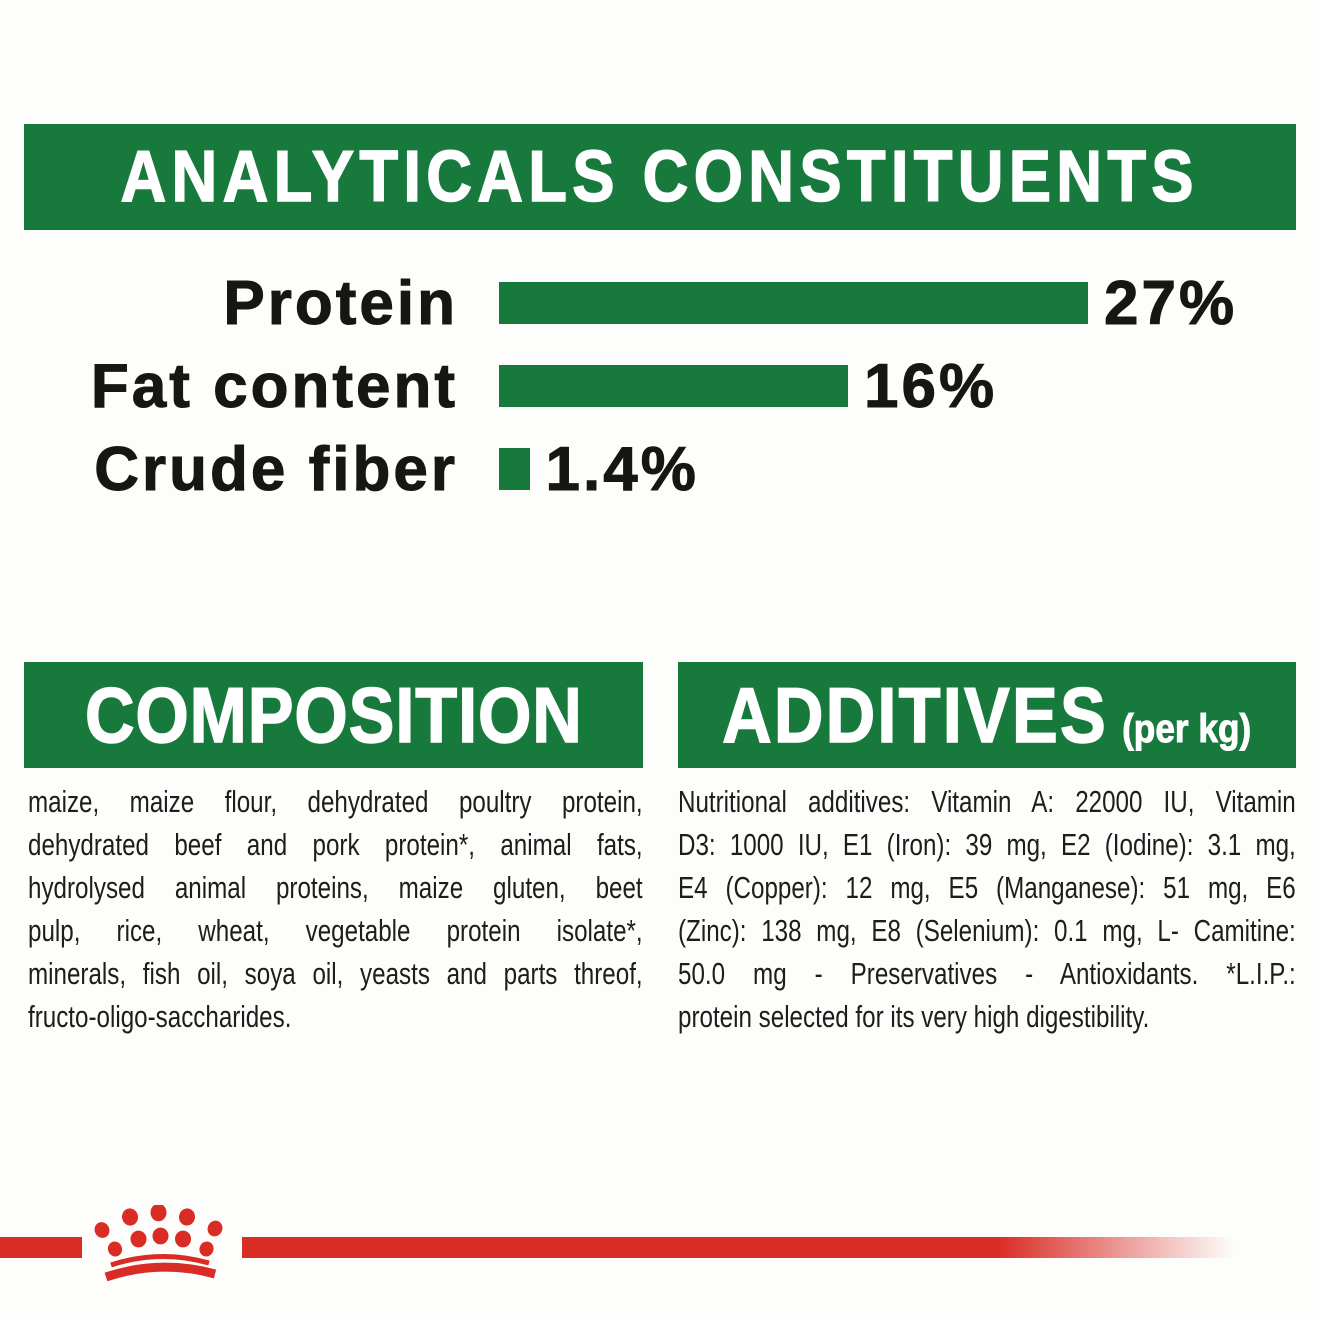 The width and height of the screenshot is (1320, 1320). Describe the element at coordinates (340, 303) in the screenshot. I see `protein-label: Protein` at that location.